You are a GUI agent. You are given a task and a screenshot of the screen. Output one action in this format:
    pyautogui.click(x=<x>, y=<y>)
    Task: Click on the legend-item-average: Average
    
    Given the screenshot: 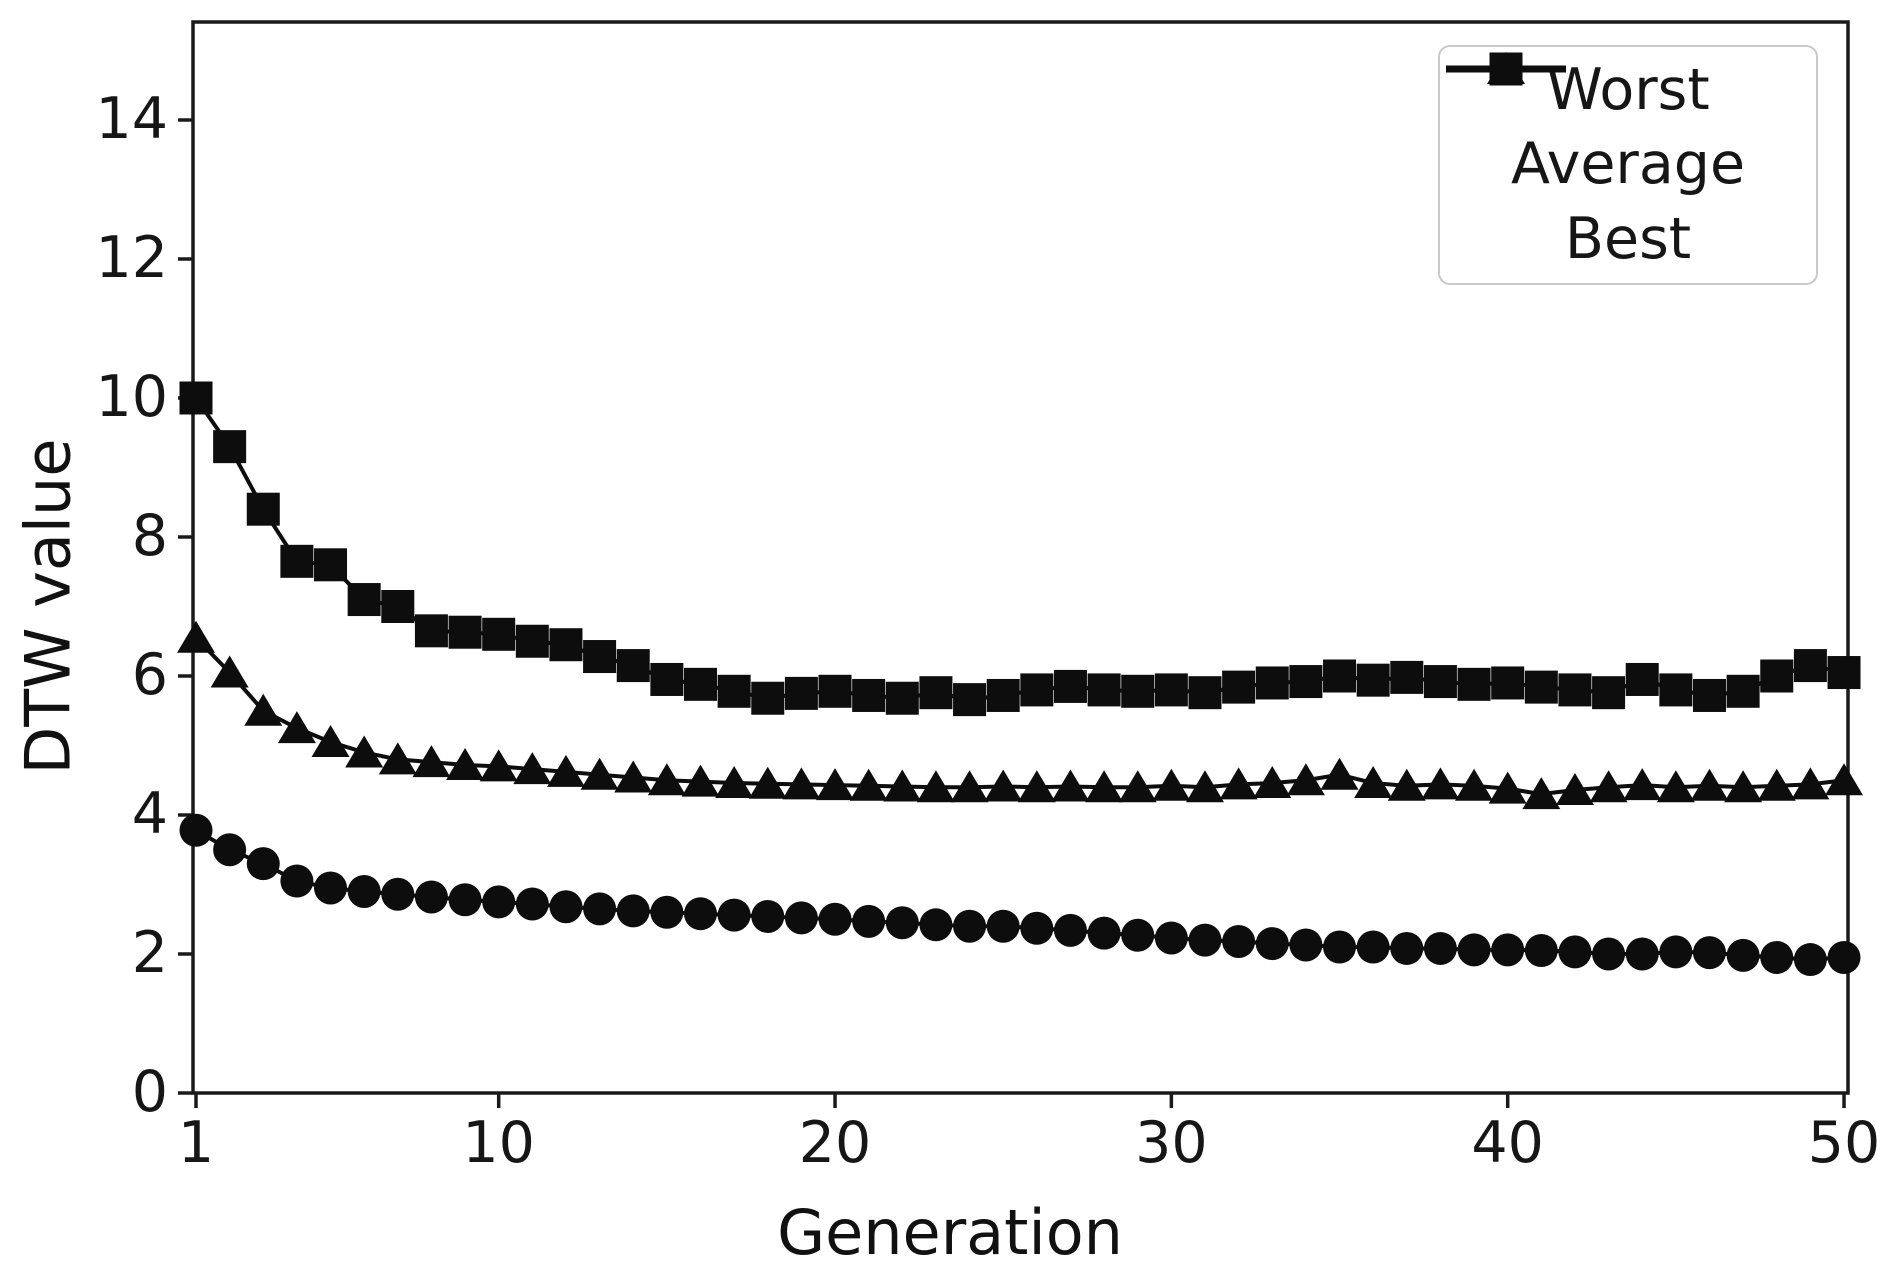 What is the action you would take?
    pyautogui.click(x=1626, y=126)
    